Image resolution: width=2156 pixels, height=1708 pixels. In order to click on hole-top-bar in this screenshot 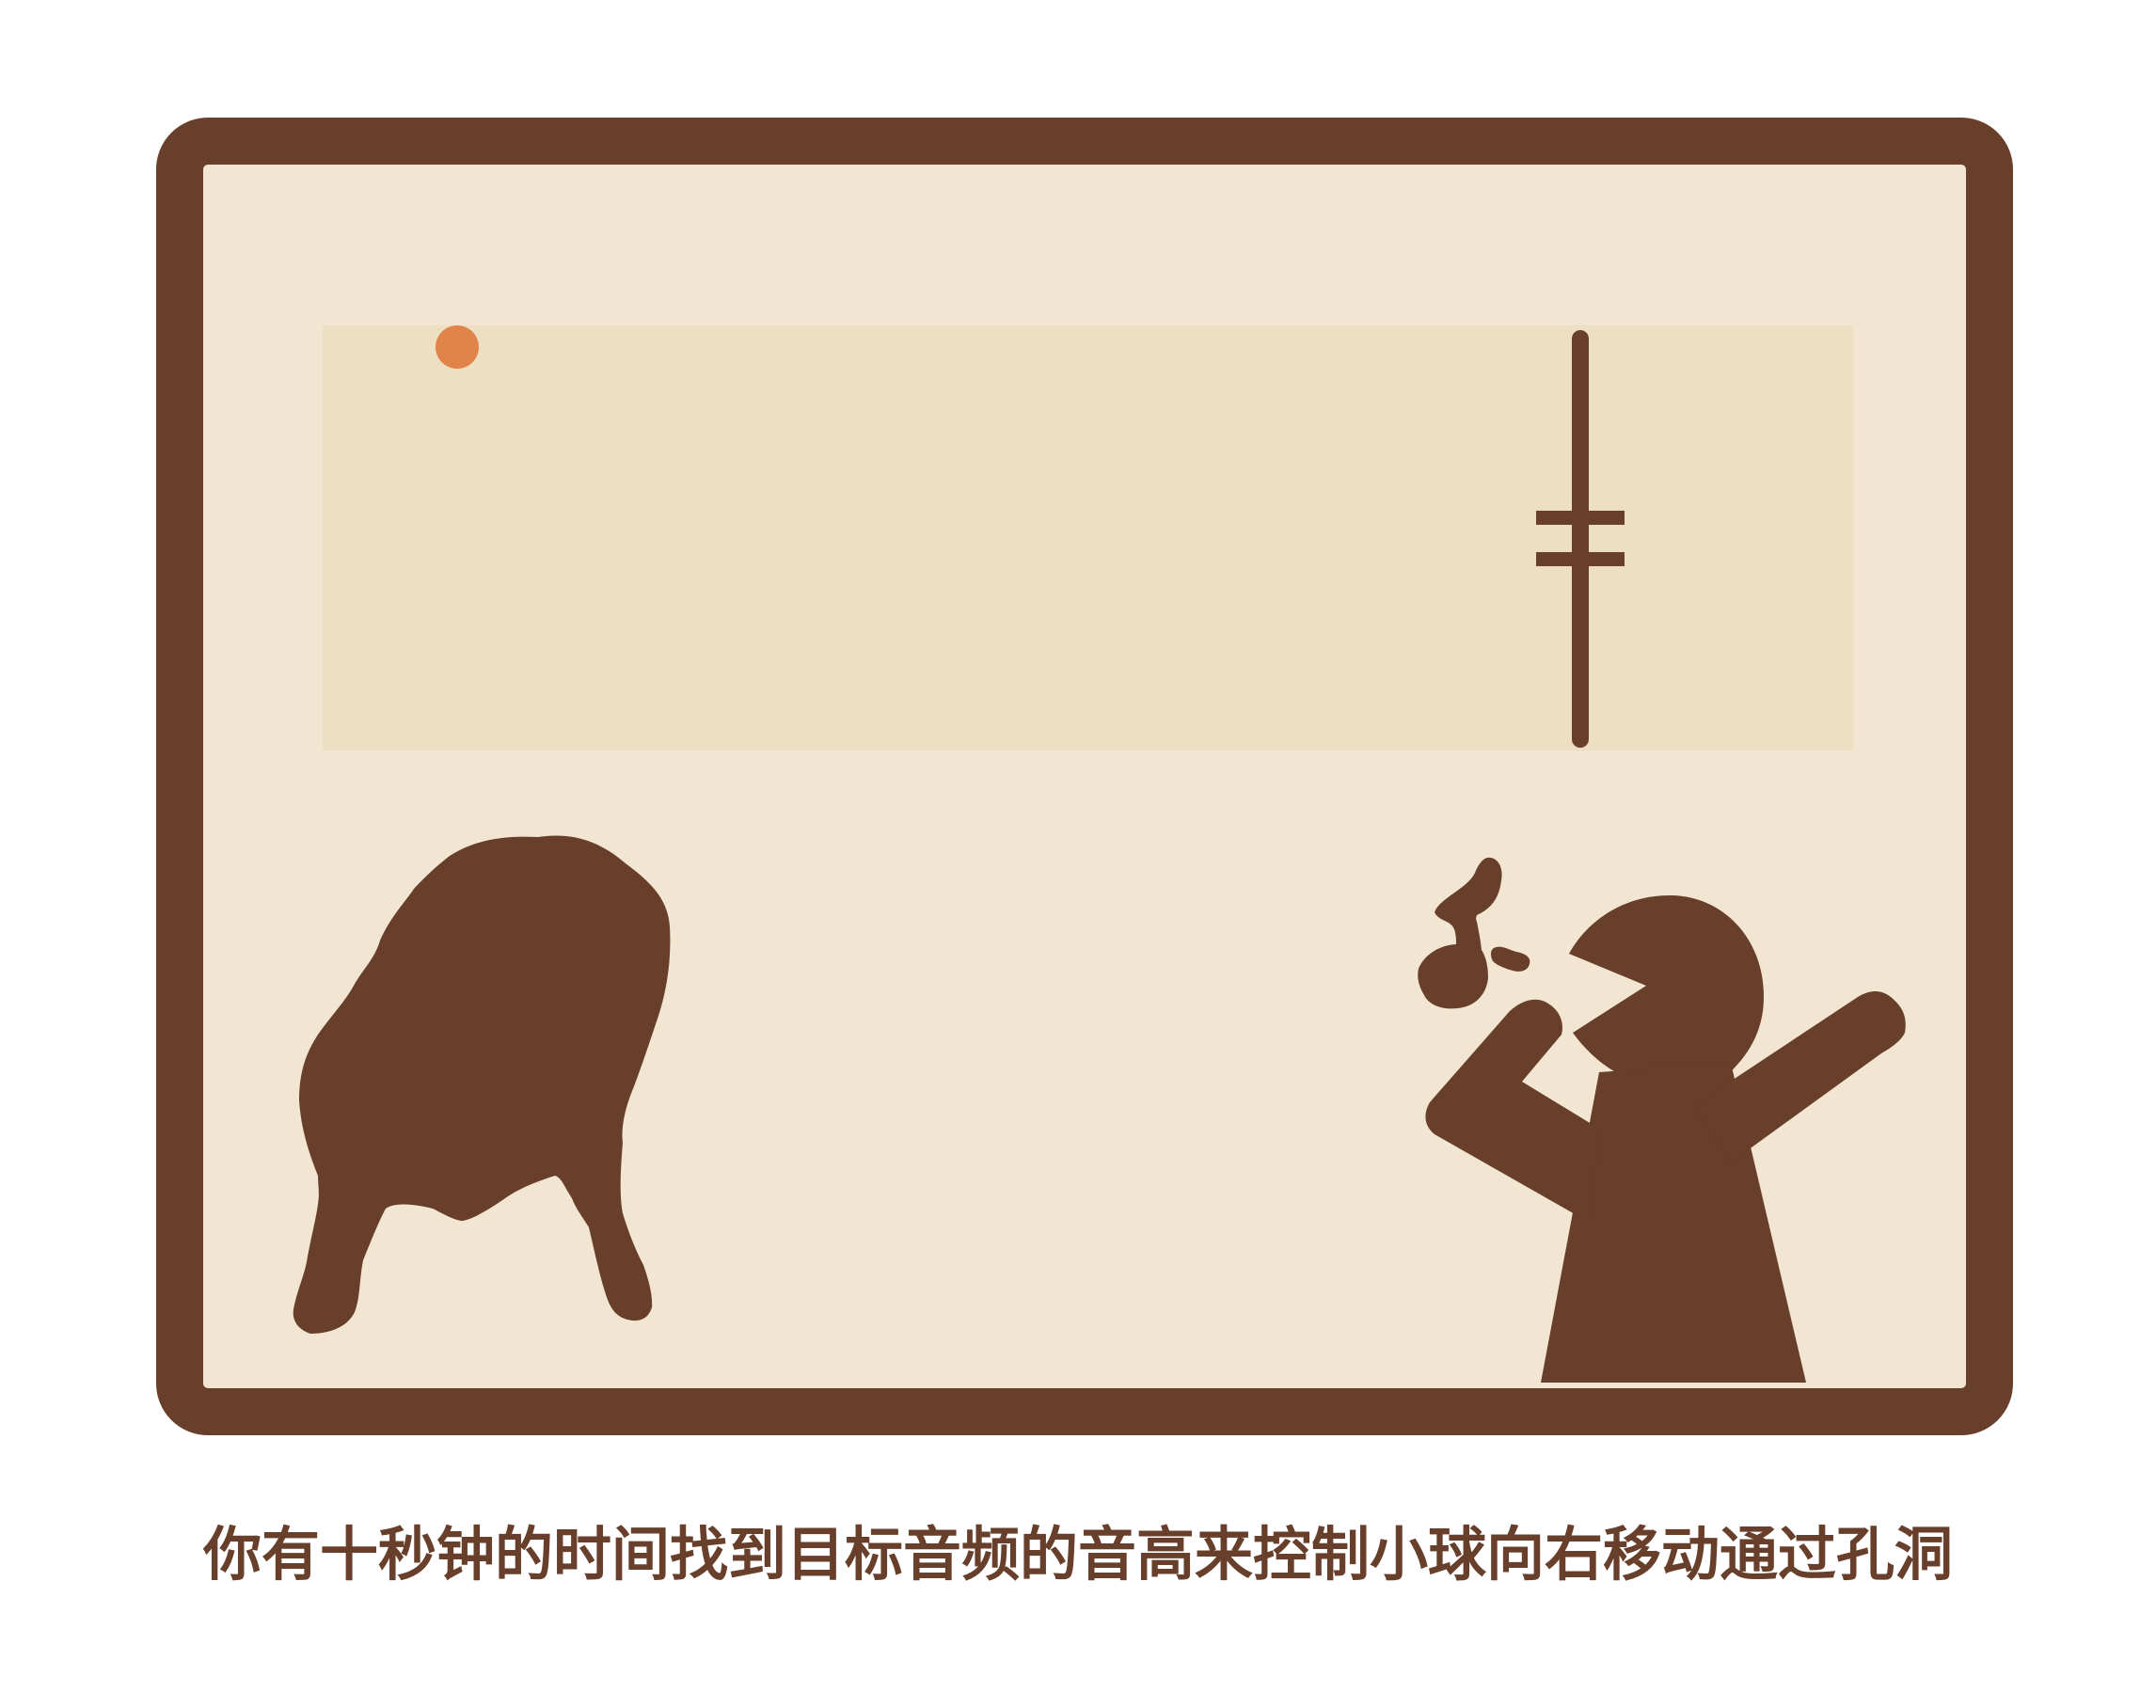, I will do `click(1580, 518)`.